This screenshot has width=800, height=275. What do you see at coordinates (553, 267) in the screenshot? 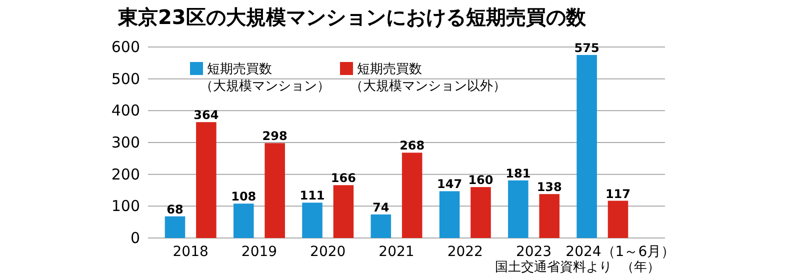
I see `text: 国土交通省資料より` at bounding box center [553, 267].